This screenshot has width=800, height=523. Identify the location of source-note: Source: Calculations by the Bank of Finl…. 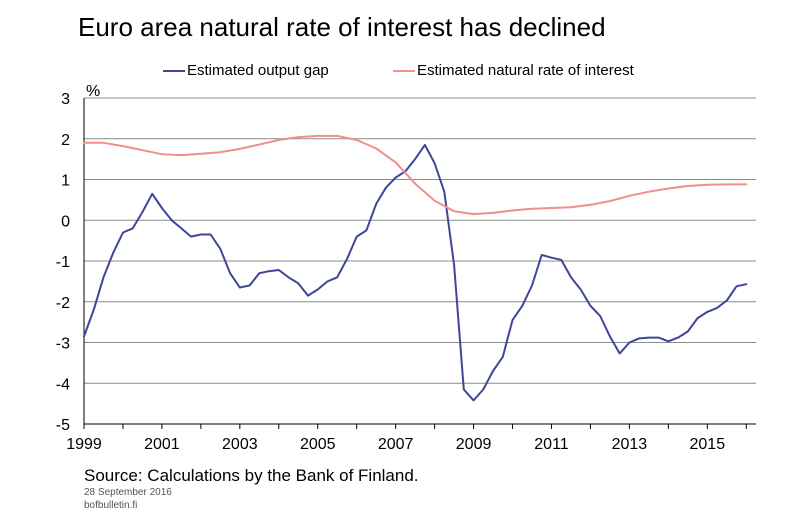
(251, 475).